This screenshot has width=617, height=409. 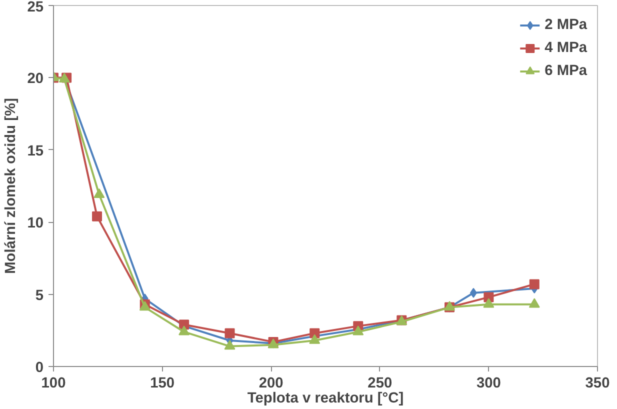 What do you see at coordinates (35, 8) in the screenshot?
I see `y-tick-label: 25` at bounding box center [35, 8].